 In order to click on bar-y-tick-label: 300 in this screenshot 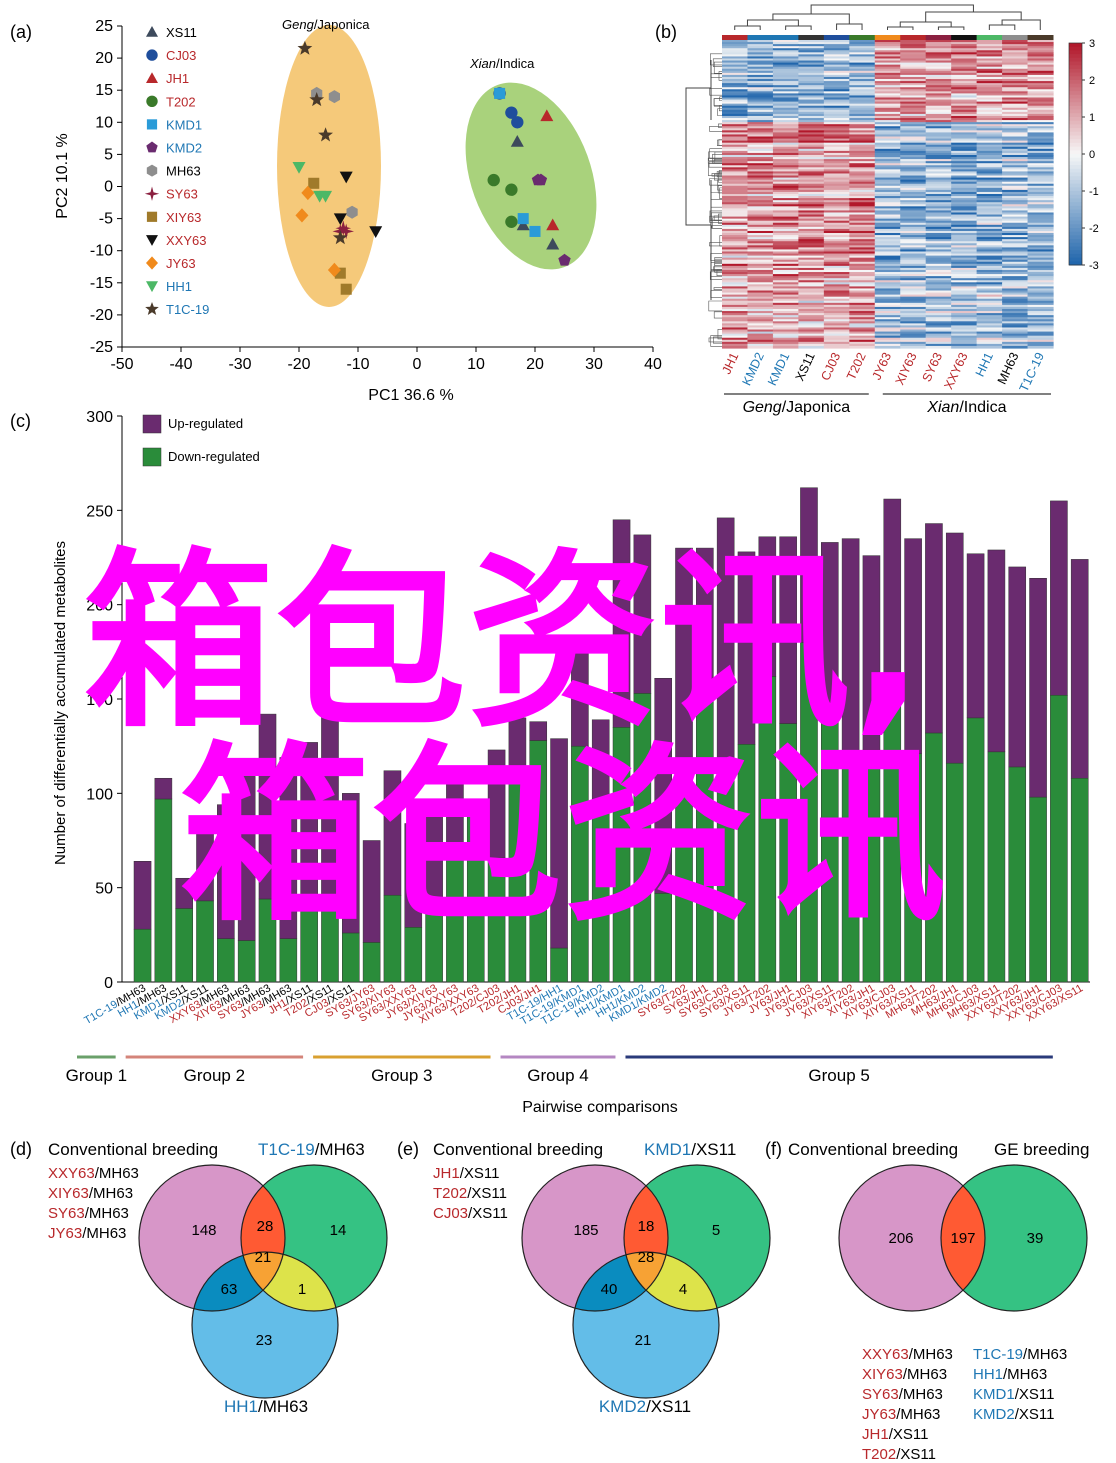, I will do `click(99, 417)`.